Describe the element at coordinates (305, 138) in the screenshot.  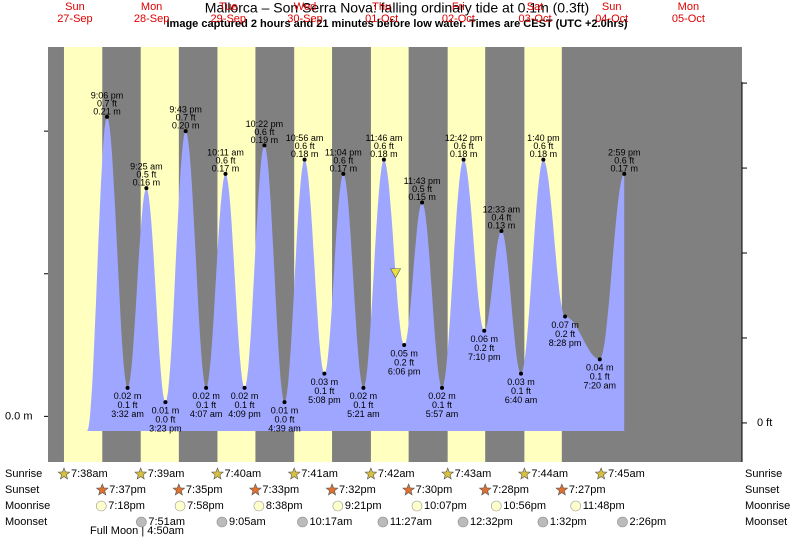
I see `extreme-label: 10:56 am` at that location.